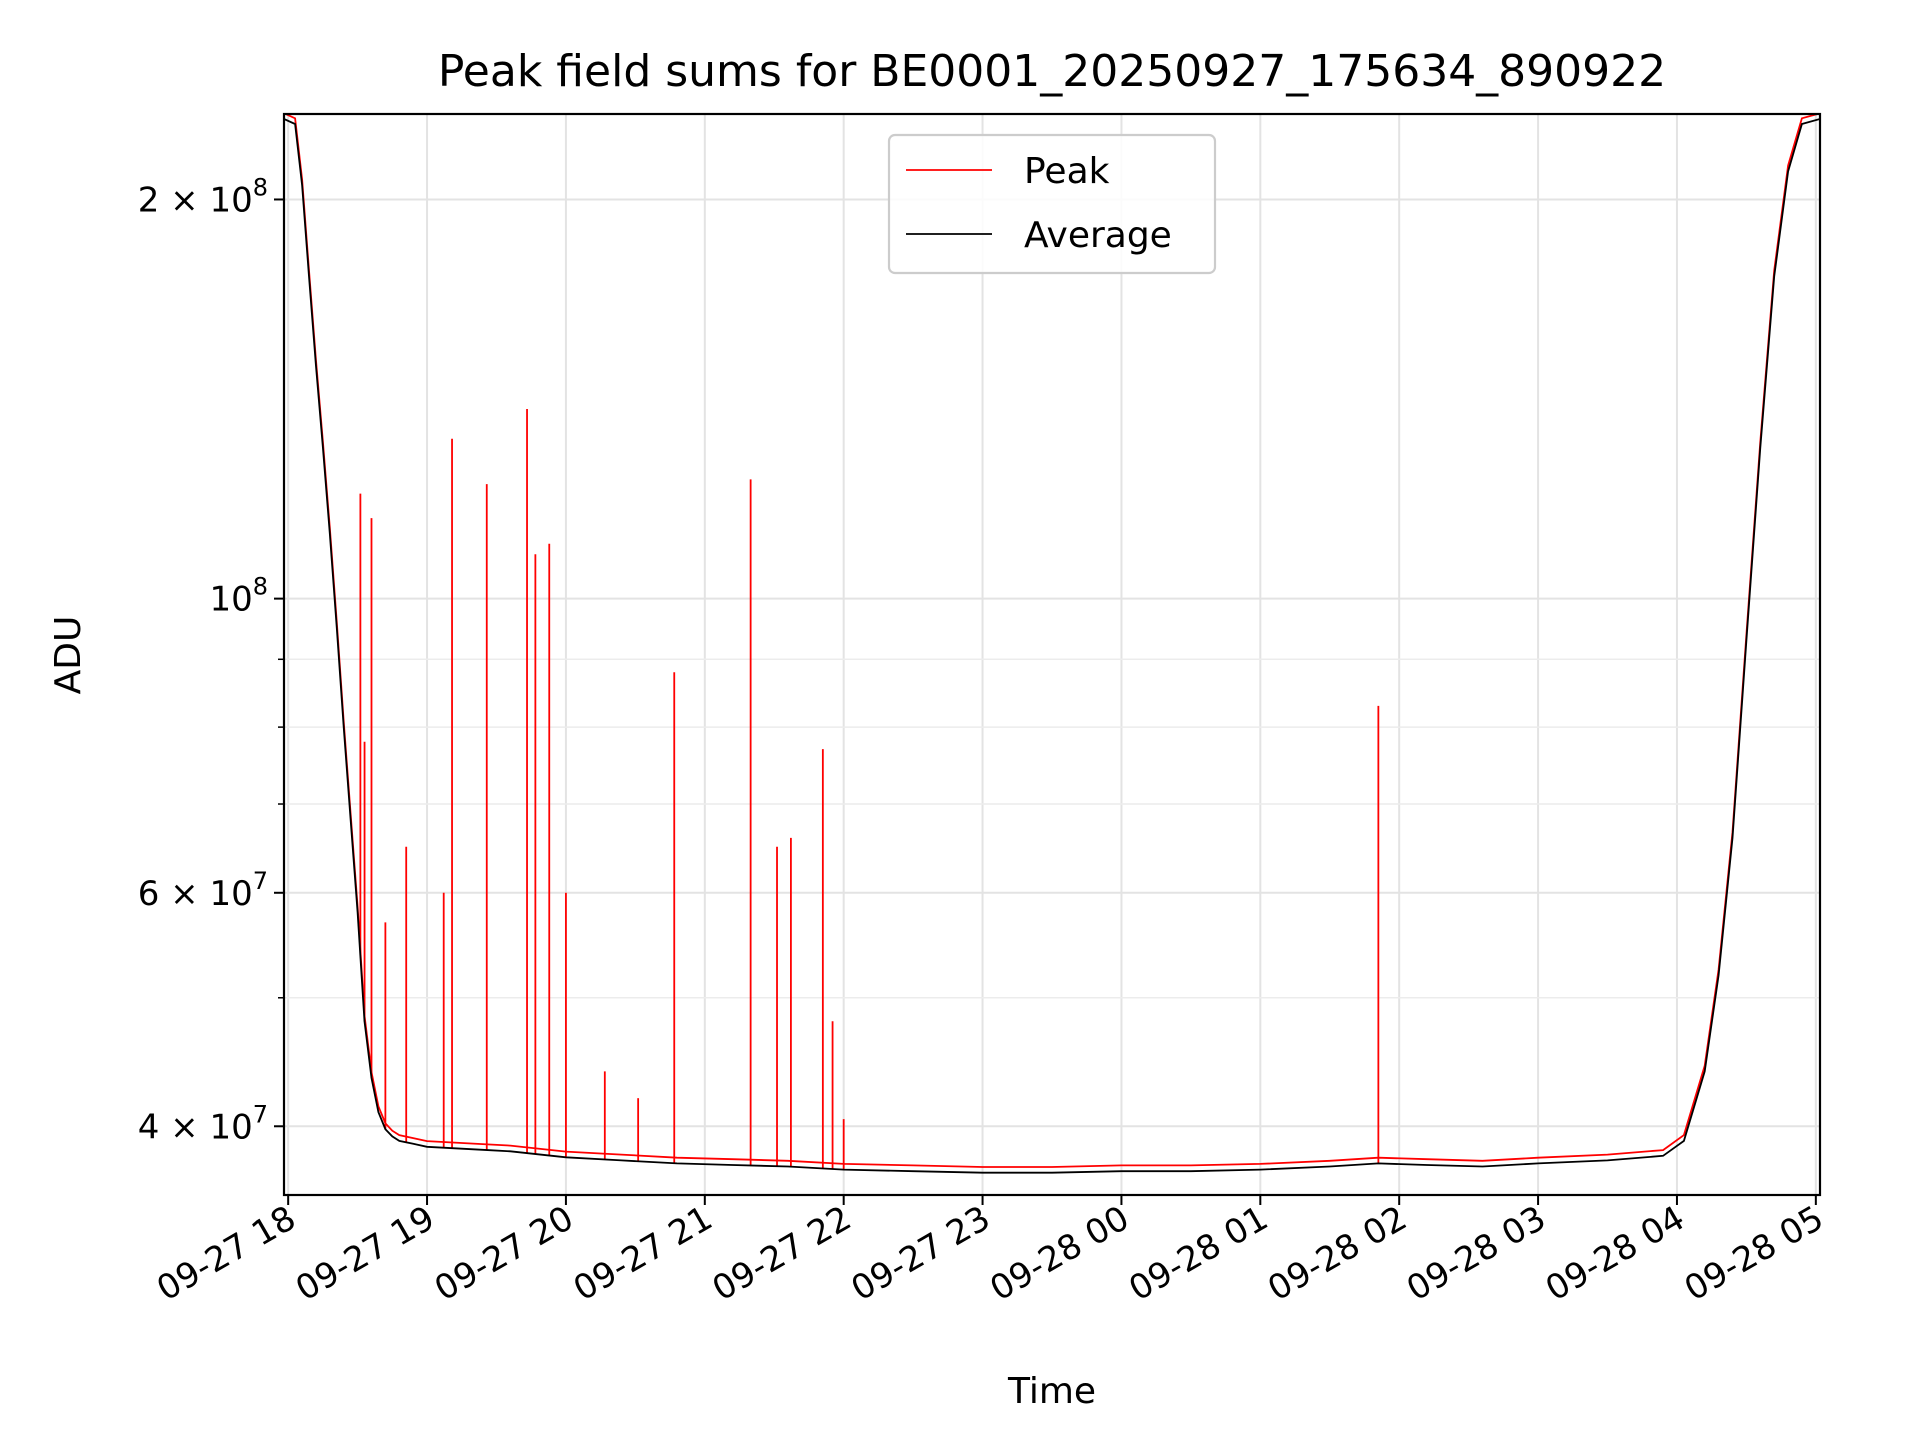 The height and width of the screenshot is (1440, 1920). Describe the element at coordinates (226, 1253) in the screenshot. I see `x-tick-label: 09-27 18` at that location.